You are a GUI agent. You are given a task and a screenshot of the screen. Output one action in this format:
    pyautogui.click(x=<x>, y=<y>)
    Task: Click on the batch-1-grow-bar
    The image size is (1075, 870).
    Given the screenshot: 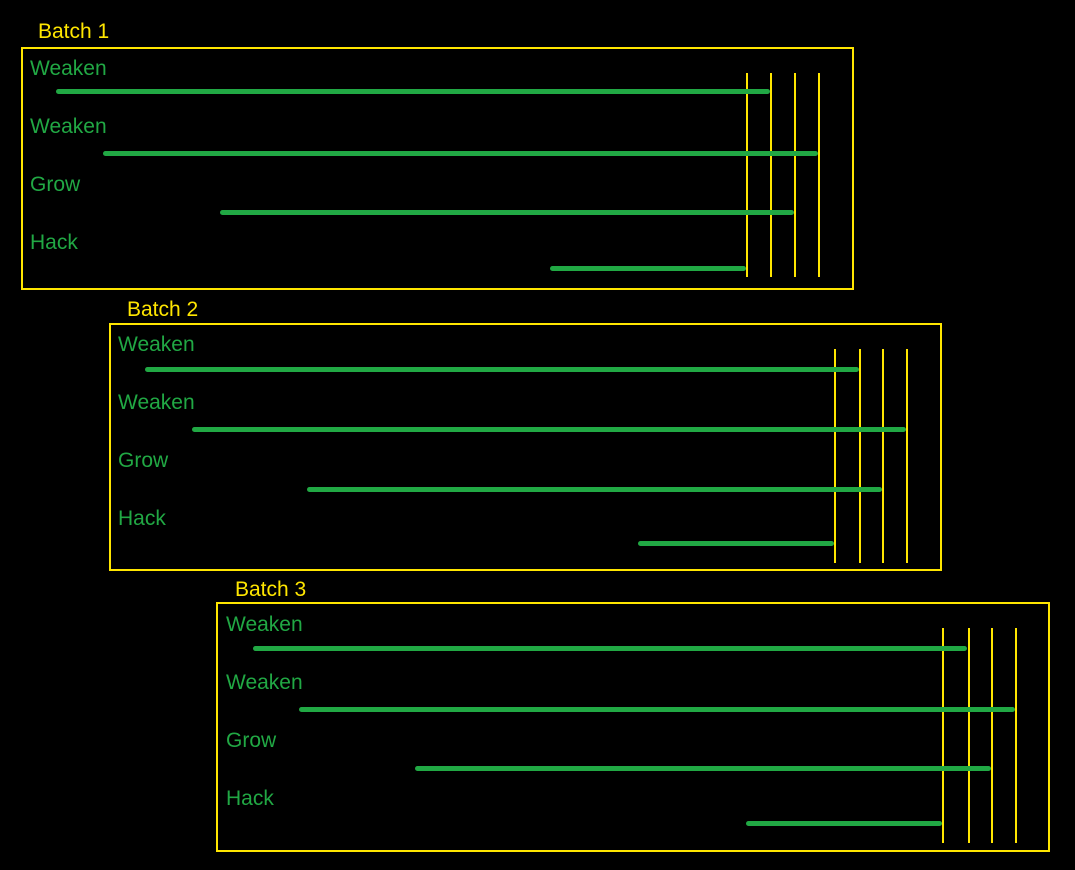 What is the action you would take?
    pyautogui.click(x=507, y=212)
    